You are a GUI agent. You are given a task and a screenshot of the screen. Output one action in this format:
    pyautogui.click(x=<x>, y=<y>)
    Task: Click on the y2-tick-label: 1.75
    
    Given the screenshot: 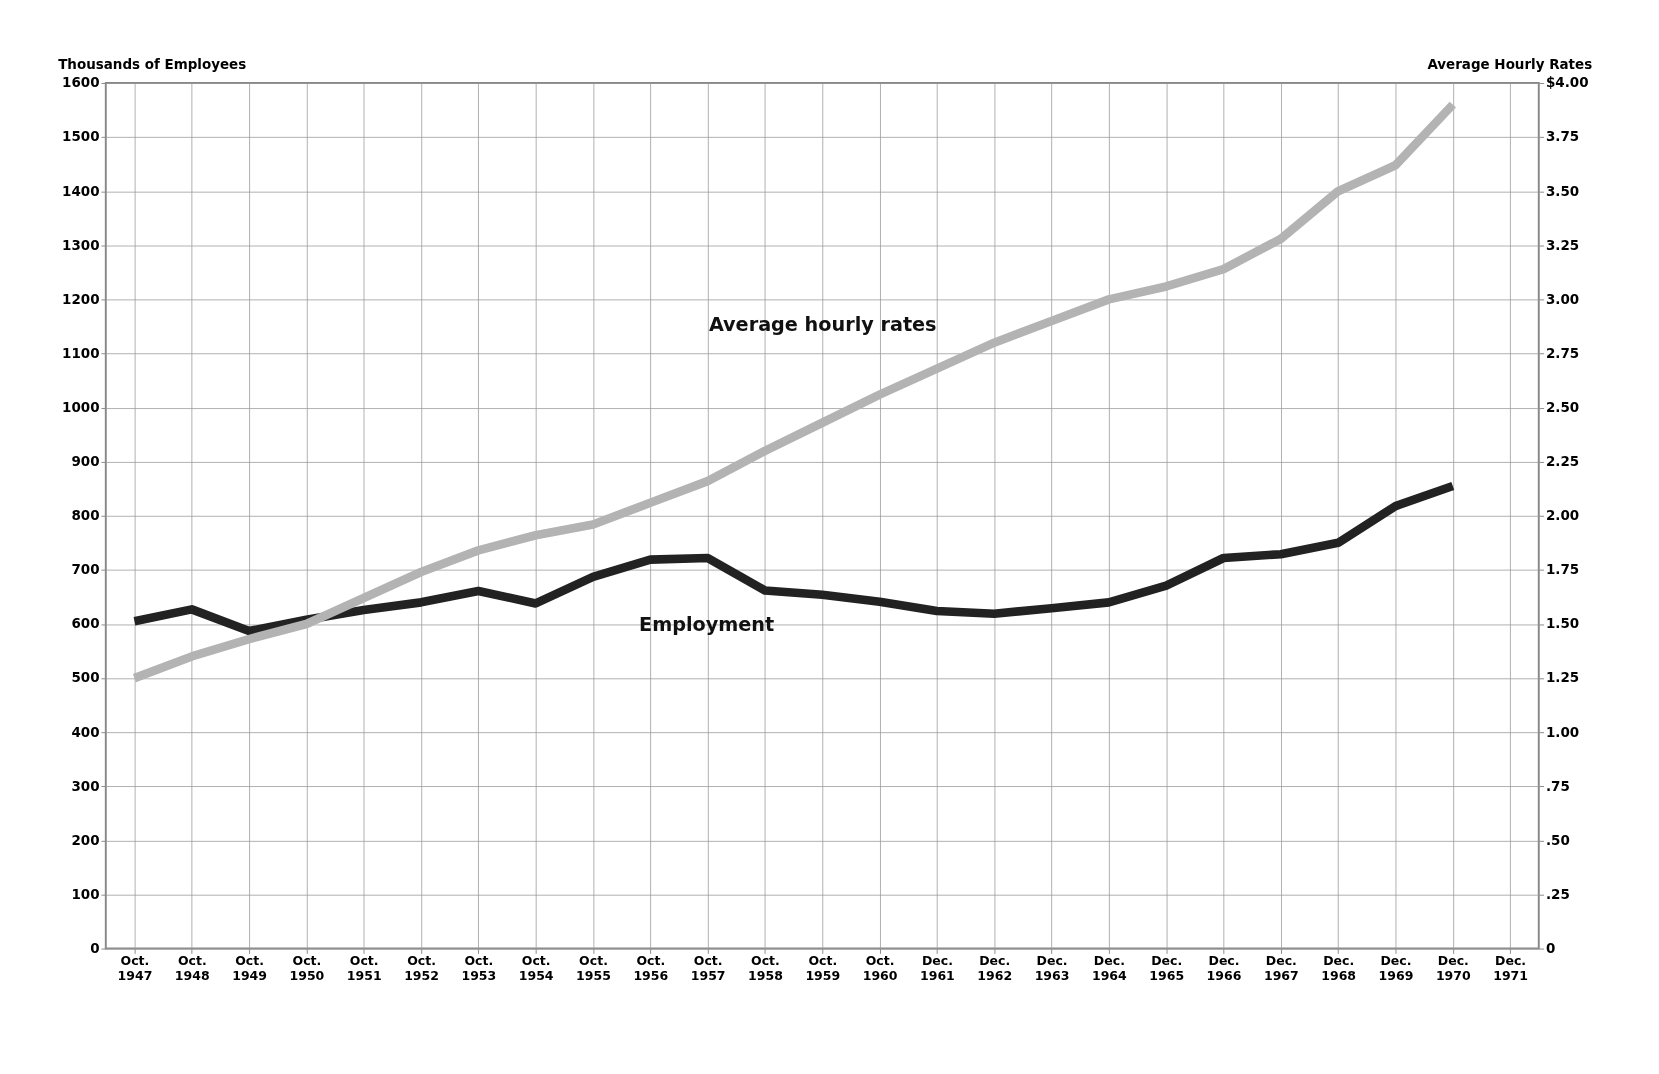 What is the action you would take?
    pyautogui.click(x=1563, y=570)
    